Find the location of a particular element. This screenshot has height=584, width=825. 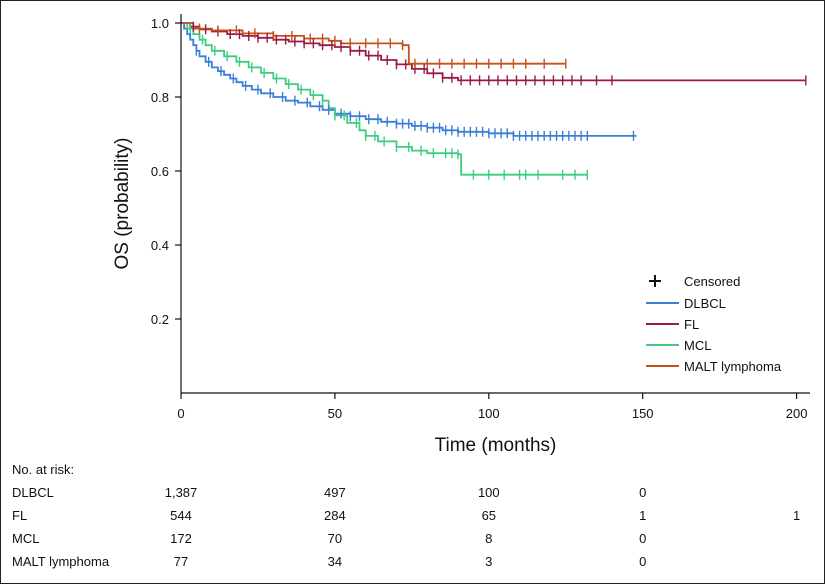

legend-label: DLBCL is located at coordinates (705, 303).